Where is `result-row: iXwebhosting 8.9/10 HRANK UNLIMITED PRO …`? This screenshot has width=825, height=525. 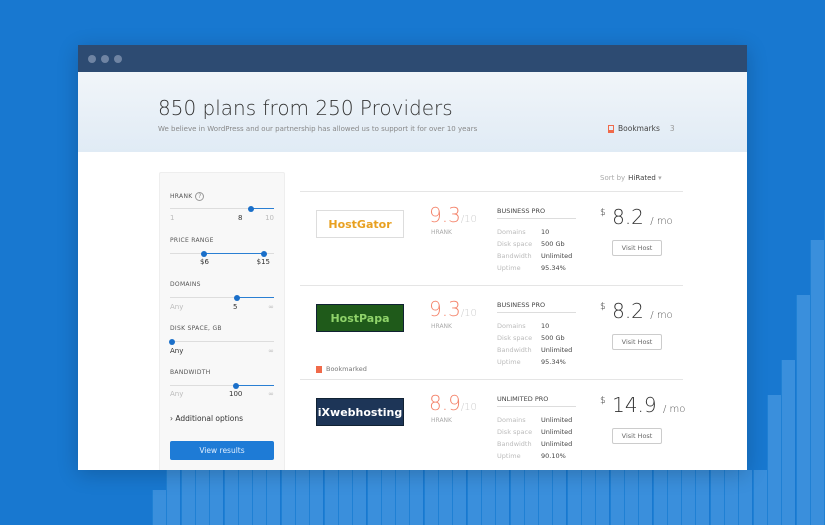
result-row: iXwebhosting 8.9/10 HRANK UNLIMITED PRO … is located at coordinates (492, 425).